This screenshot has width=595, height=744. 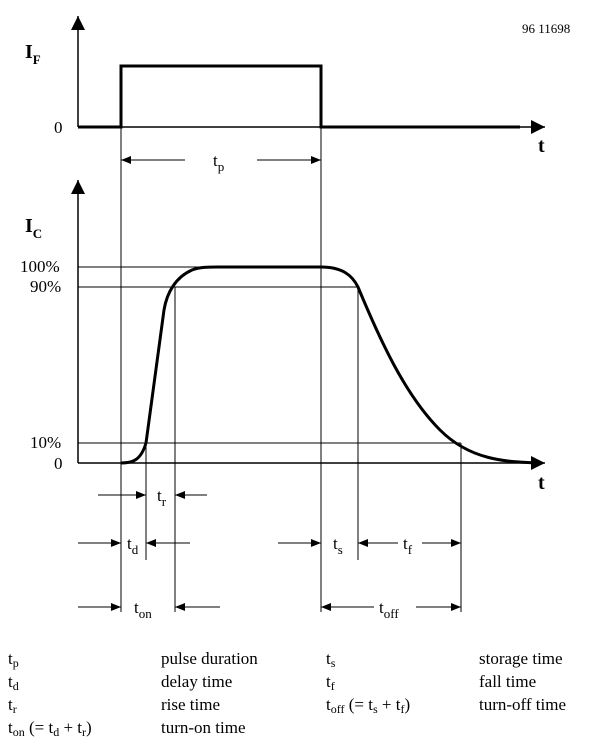 I want to click on ic-t-label: t, so click(x=541, y=483).